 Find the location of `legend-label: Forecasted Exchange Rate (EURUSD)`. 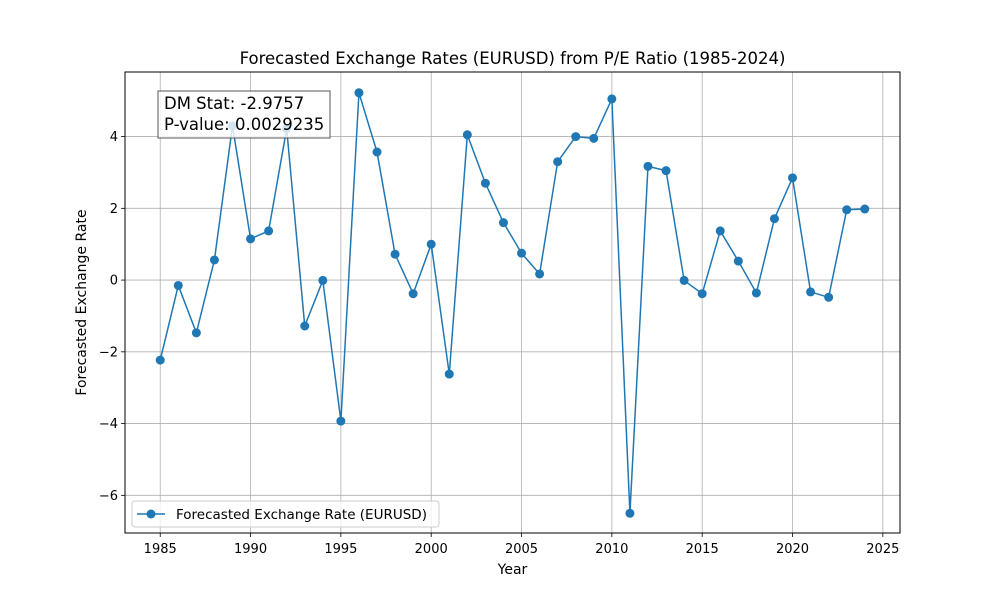

legend-label: Forecasted Exchange Rate (EURUSD) is located at coordinates (301, 515).